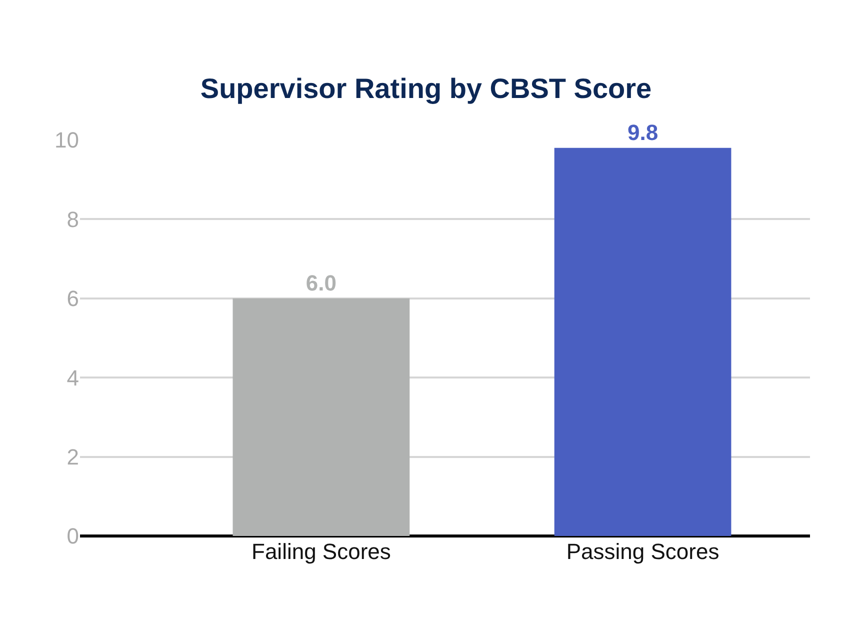 The height and width of the screenshot is (631, 852). What do you see at coordinates (426, 88) in the screenshot?
I see `chart-title: Supervisor Rating by CBST Score` at bounding box center [426, 88].